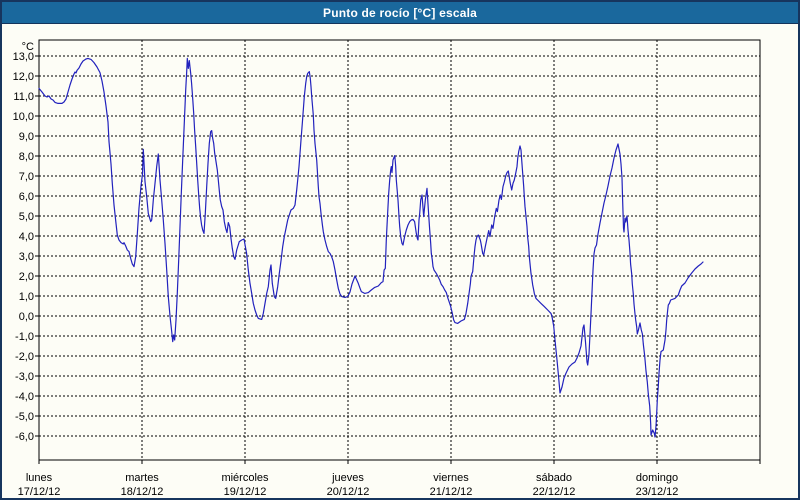 The image size is (800, 500). Describe the element at coordinates (24, 437) in the screenshot. I see `y-tick-label: -6,0` at that location.